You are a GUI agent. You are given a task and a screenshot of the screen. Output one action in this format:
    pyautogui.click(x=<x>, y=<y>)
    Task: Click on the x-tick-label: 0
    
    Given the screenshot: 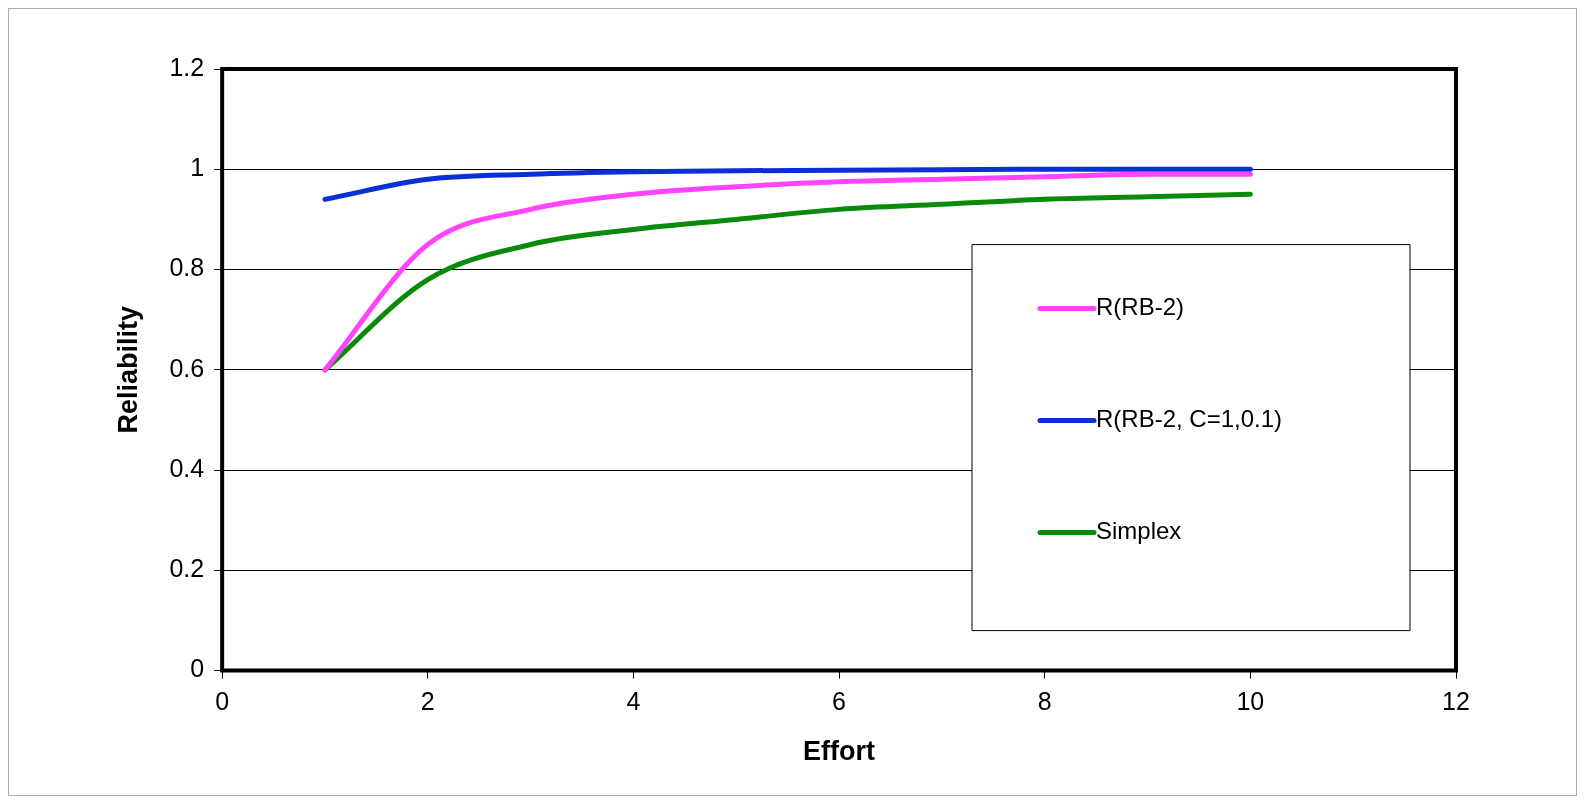 What is the action you would take?
    pyautogui.click(x=222, y=701)
    